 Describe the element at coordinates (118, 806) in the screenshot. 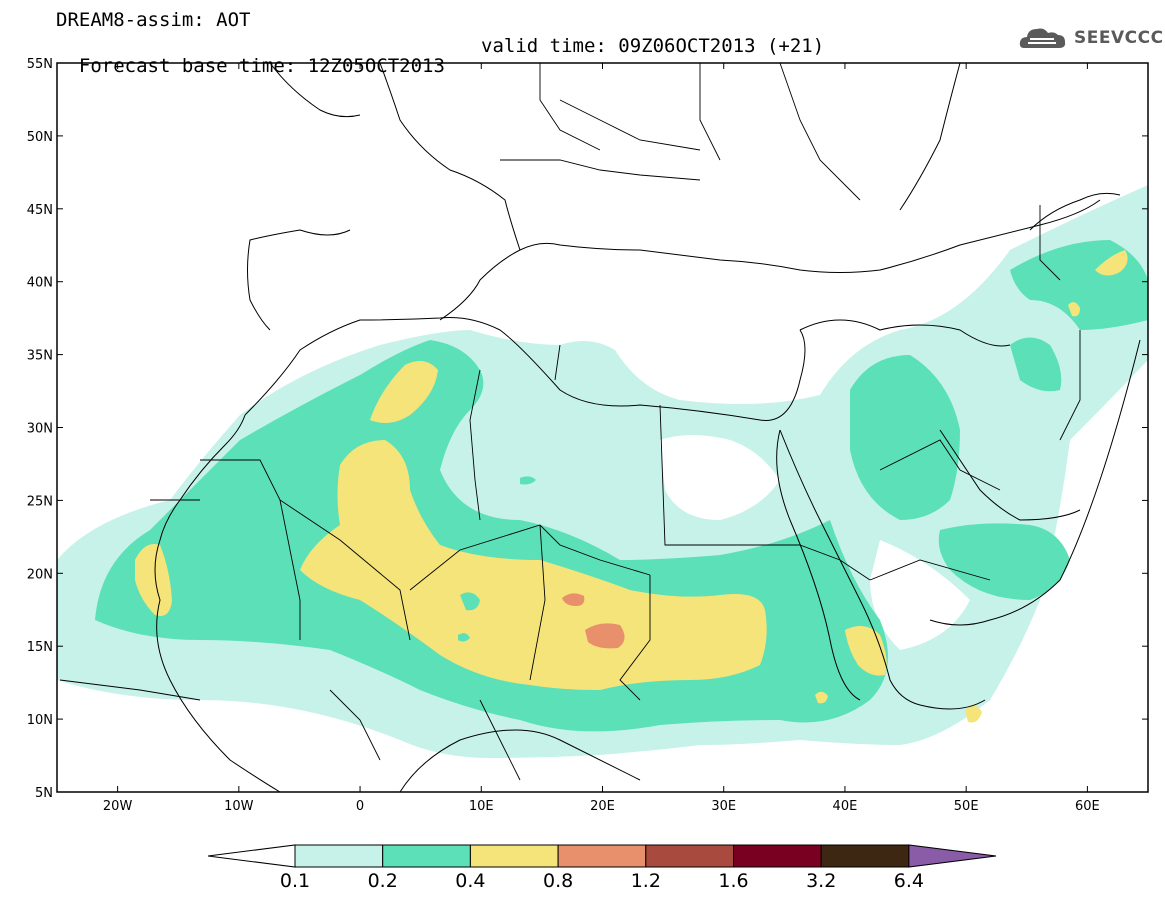

I see `lon-label: 20W` at that location.